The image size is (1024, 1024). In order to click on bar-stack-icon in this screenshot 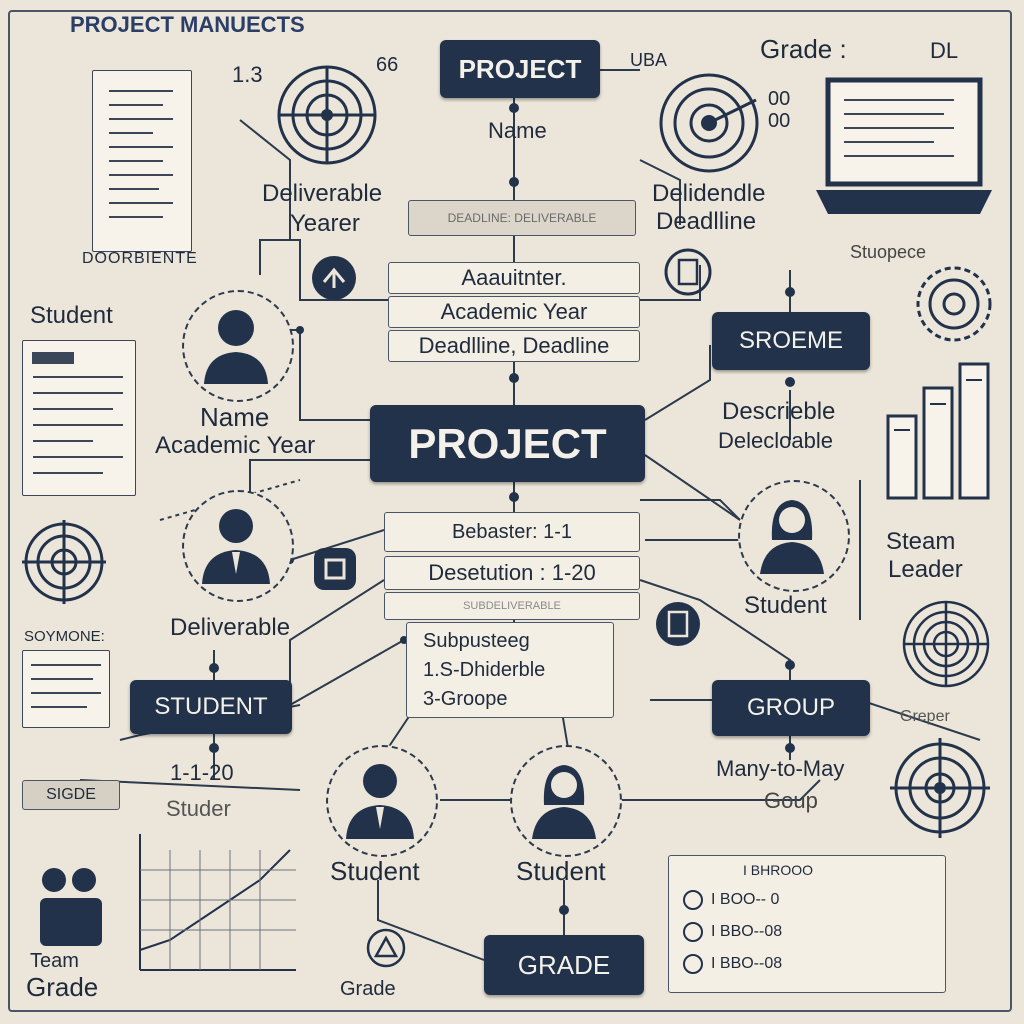, I will do `click(938, 431)`.